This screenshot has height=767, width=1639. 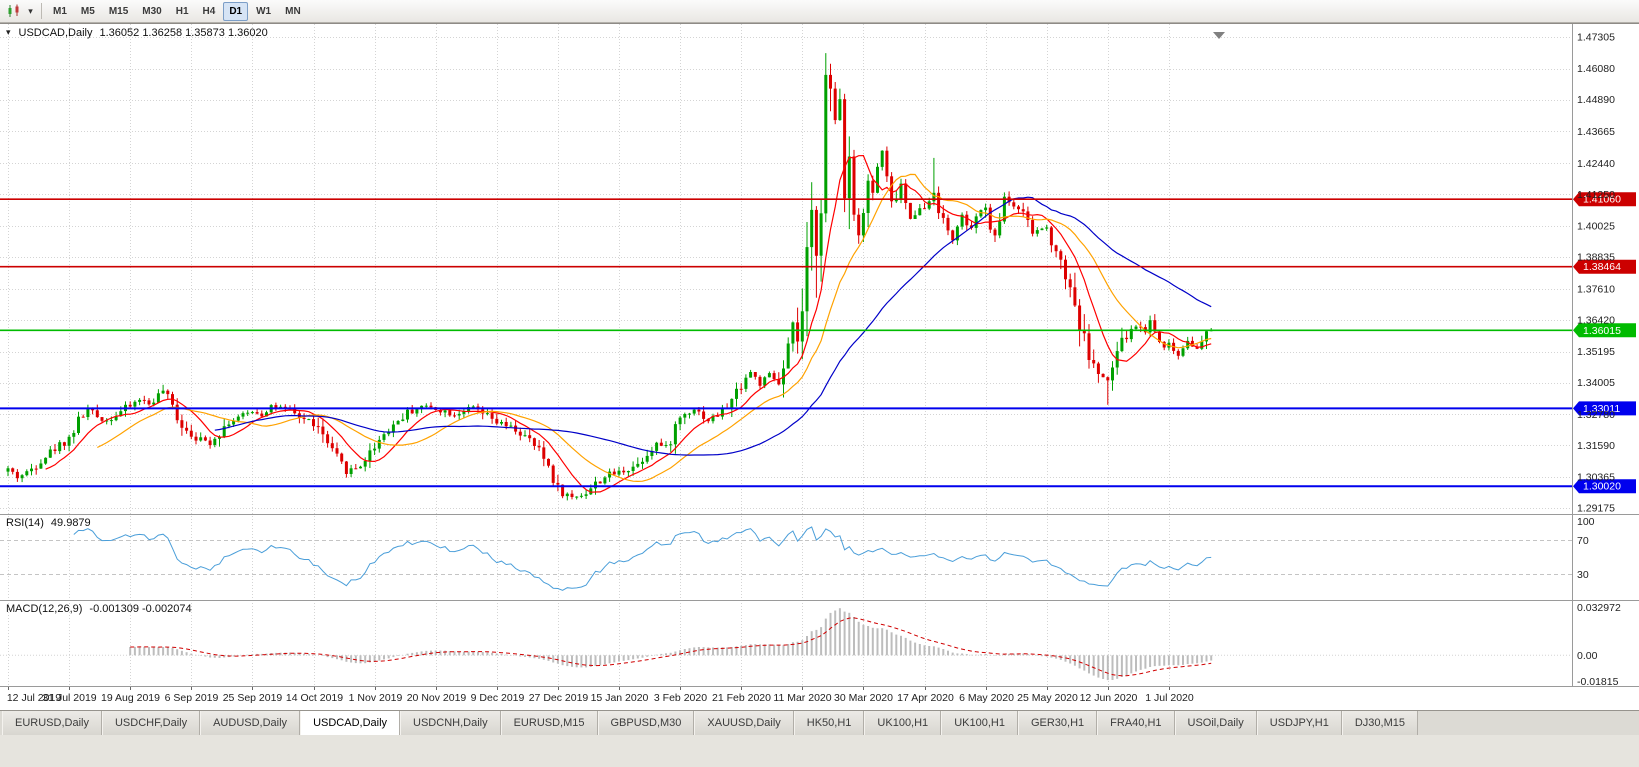 I want to click on svg-text: 19 Aug 2019, so click(x=130, y=698).